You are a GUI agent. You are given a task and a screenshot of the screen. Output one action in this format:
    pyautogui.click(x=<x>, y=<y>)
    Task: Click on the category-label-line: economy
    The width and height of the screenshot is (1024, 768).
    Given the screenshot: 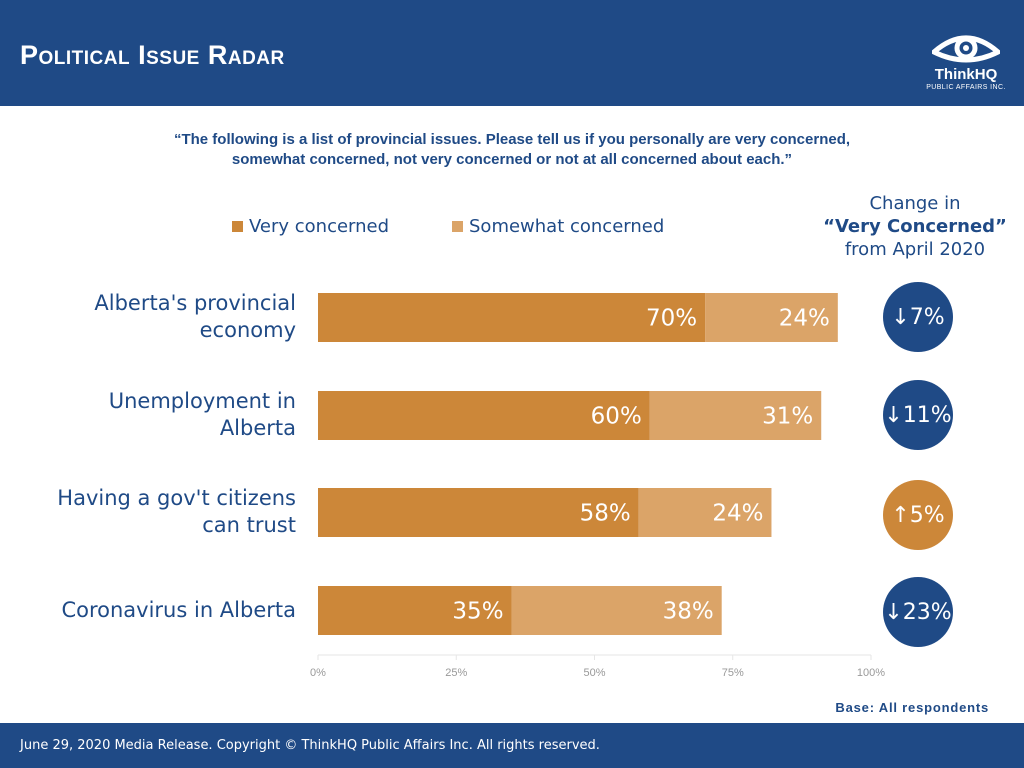 What is the action you would take?
    pyautogui.click(x=247, y=330)
    